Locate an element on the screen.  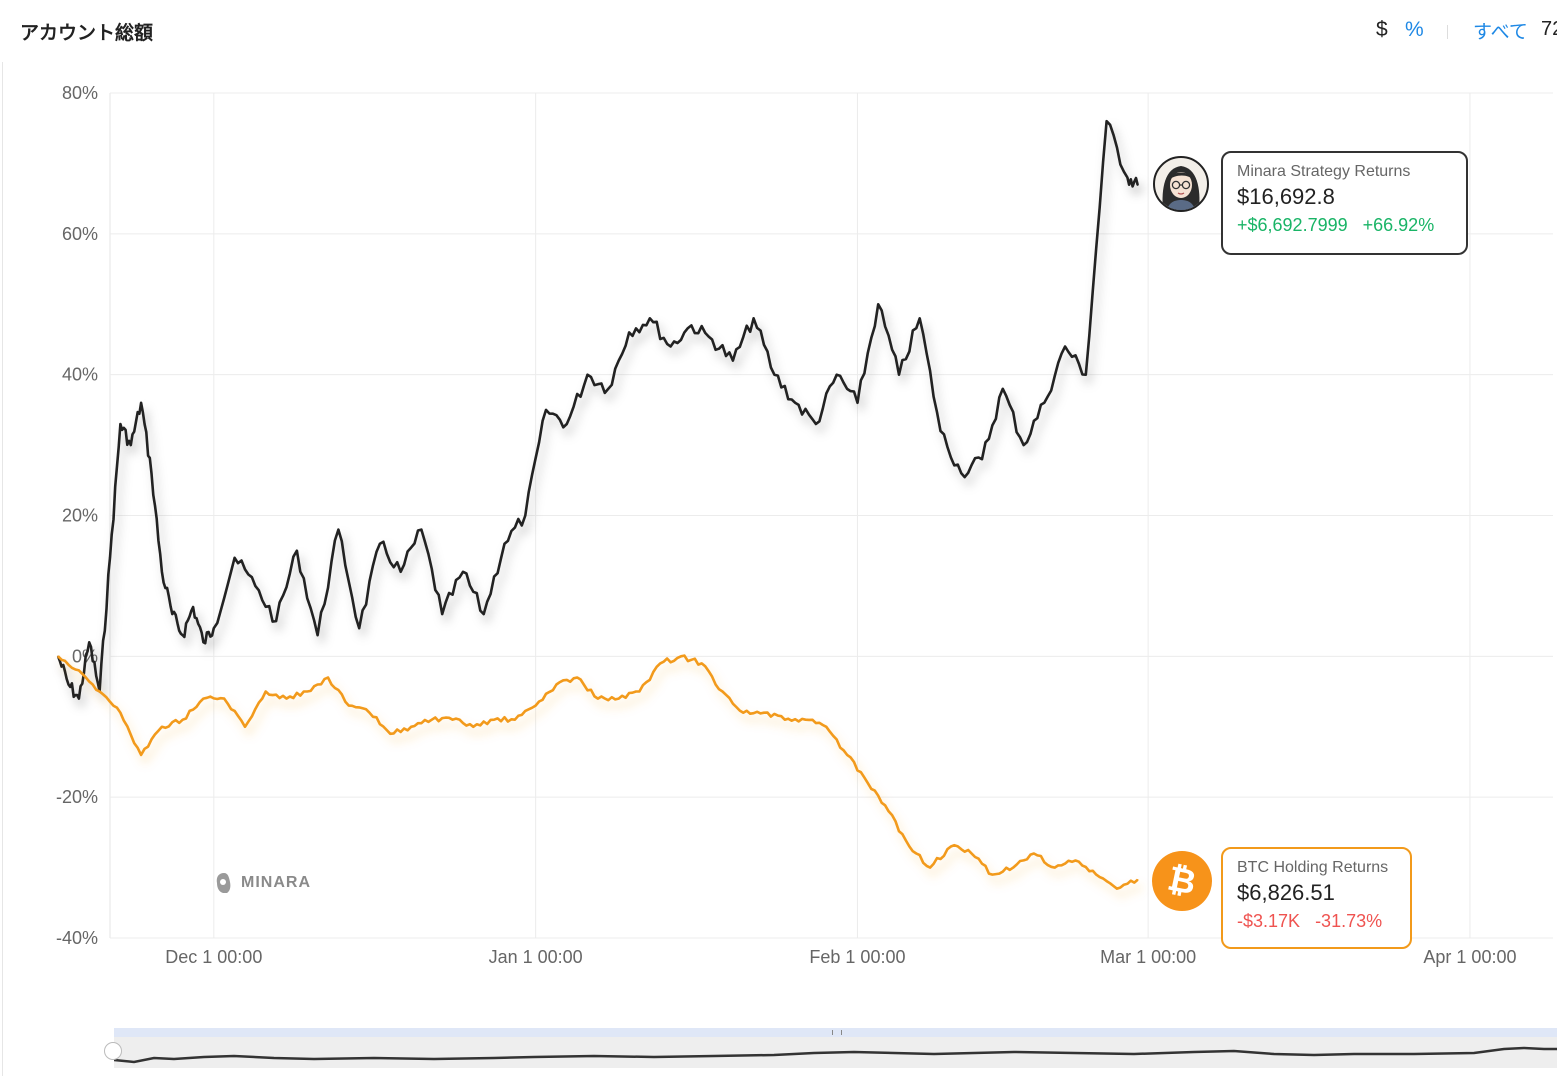
navigator-track is located at coordinates (835, 1052).